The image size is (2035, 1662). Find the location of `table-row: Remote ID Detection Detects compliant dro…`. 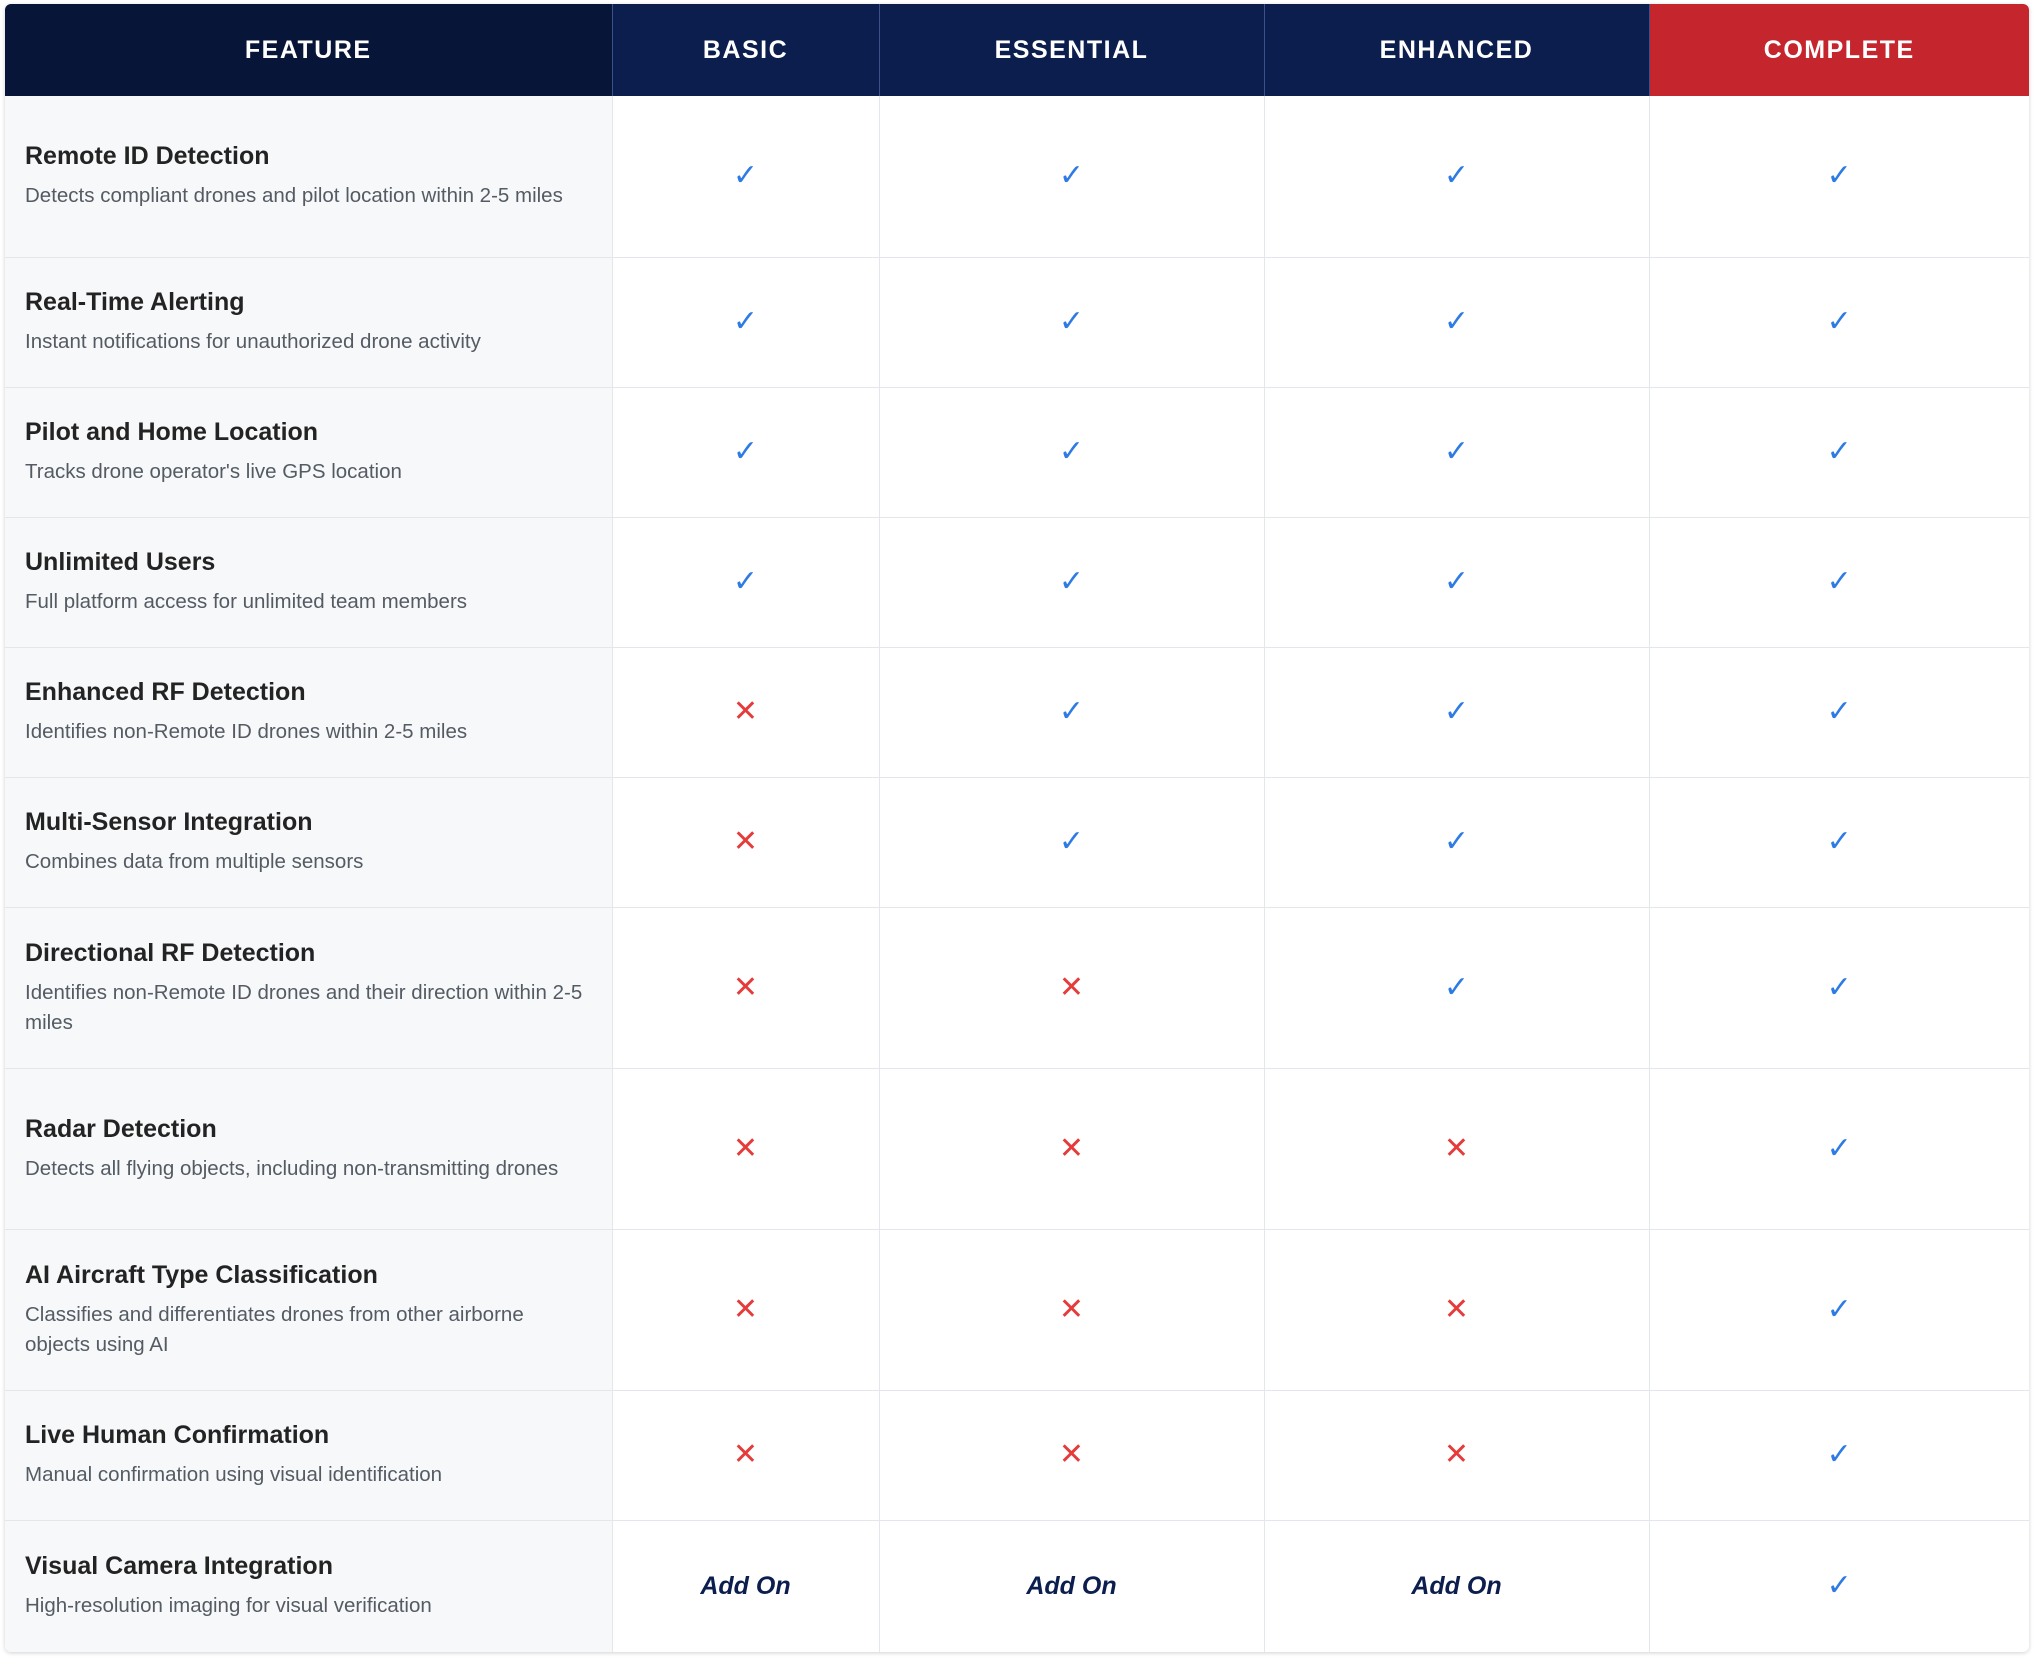

table-row: Remote ID Detection Detects compliant dro… is located at coordinates (1017, 177).